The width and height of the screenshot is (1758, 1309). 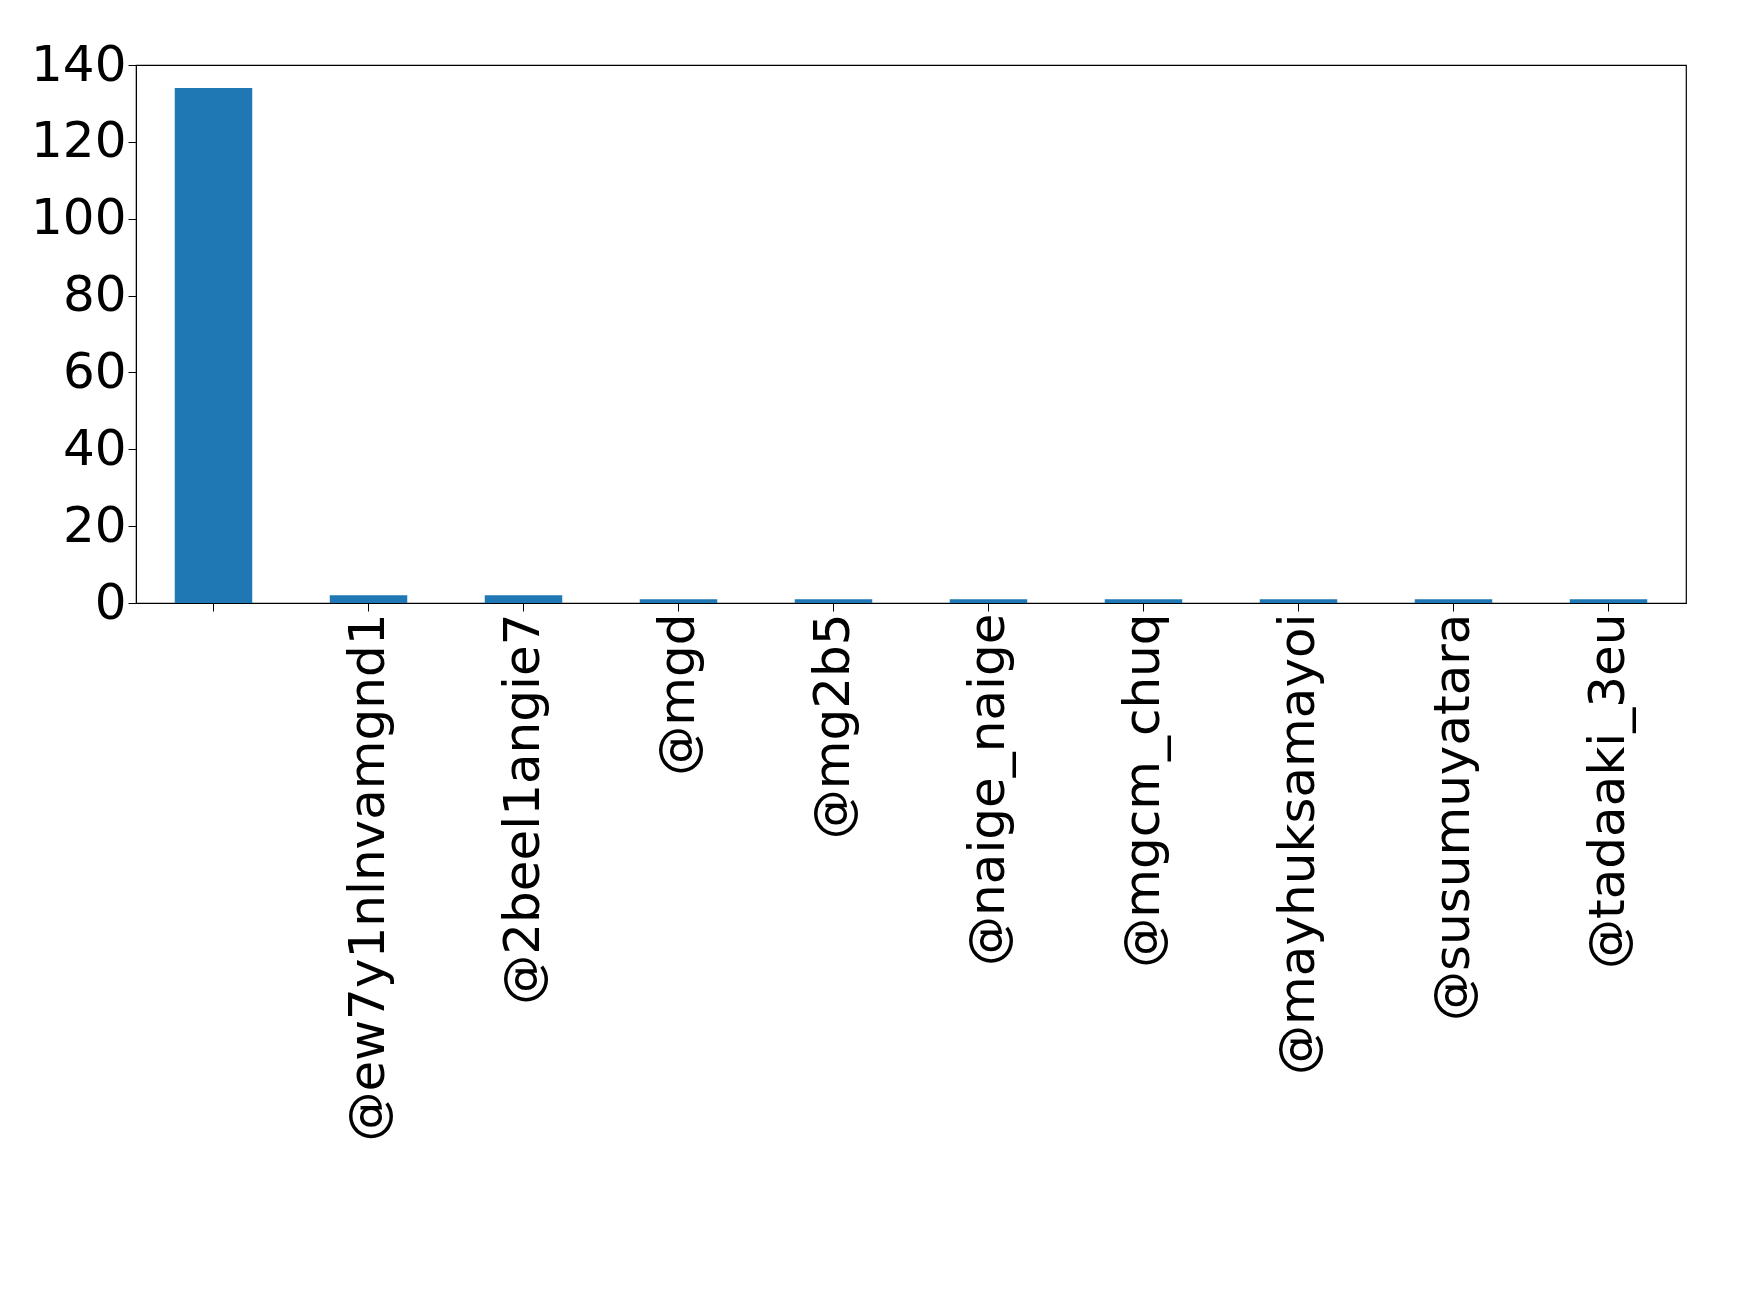 I want to click on y-tick-label: 40, so click(x=94, y=447).